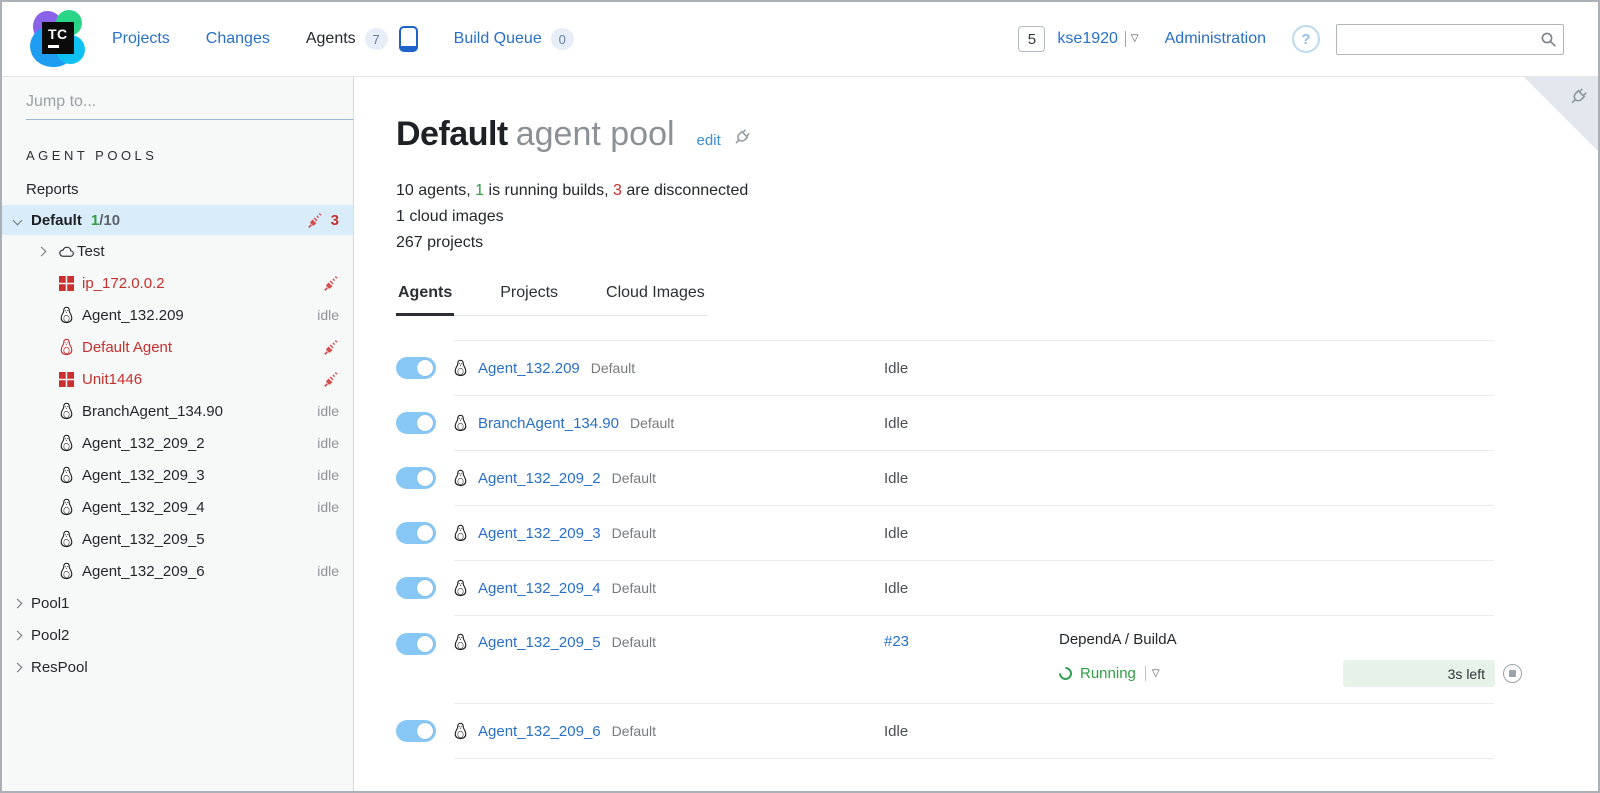 The image size is (1600, 793). I want to click on chevron-down-icon, so click(17, 220).